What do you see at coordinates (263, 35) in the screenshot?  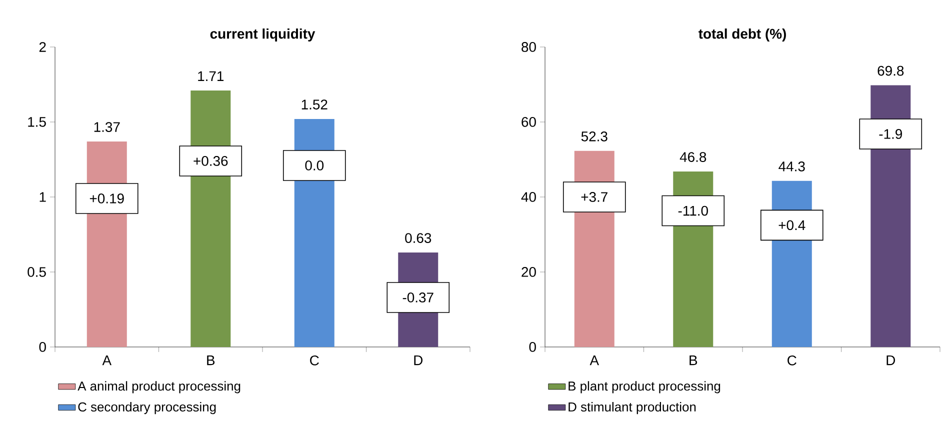 I see `chart-title: current liquidity` at bounding box center [263, 35].